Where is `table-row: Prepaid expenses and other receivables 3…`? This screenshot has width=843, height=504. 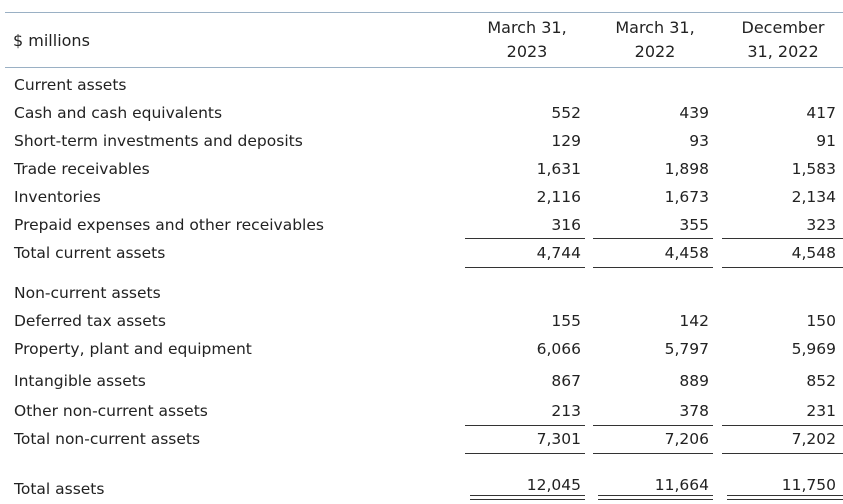 table-row: Prepaid expenses and other receivables 3… is located at coordinates (425, 225).